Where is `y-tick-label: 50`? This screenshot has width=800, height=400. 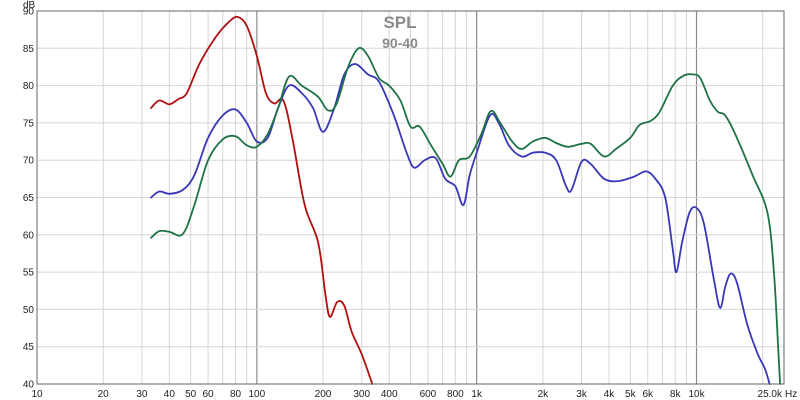
y-tick-label: 50 is located at coordinates (29, 310).